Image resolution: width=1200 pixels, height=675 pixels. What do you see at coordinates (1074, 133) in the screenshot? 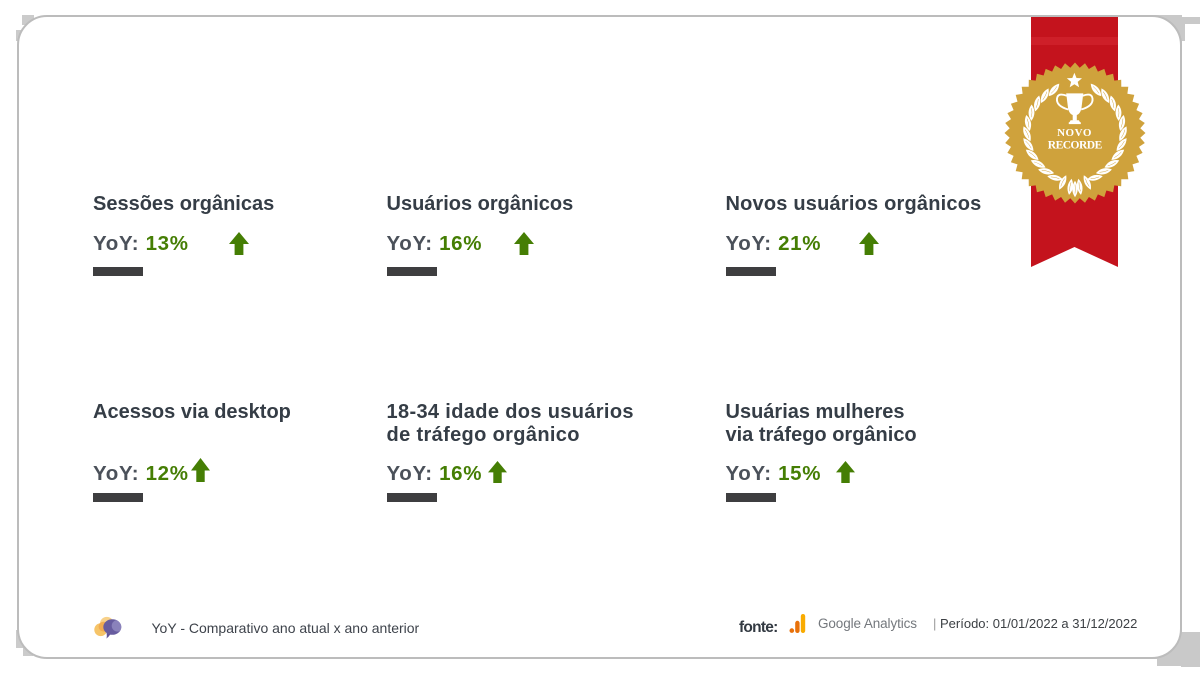
I see `svg-text: NOVO` at bounding box center [1074, 133].